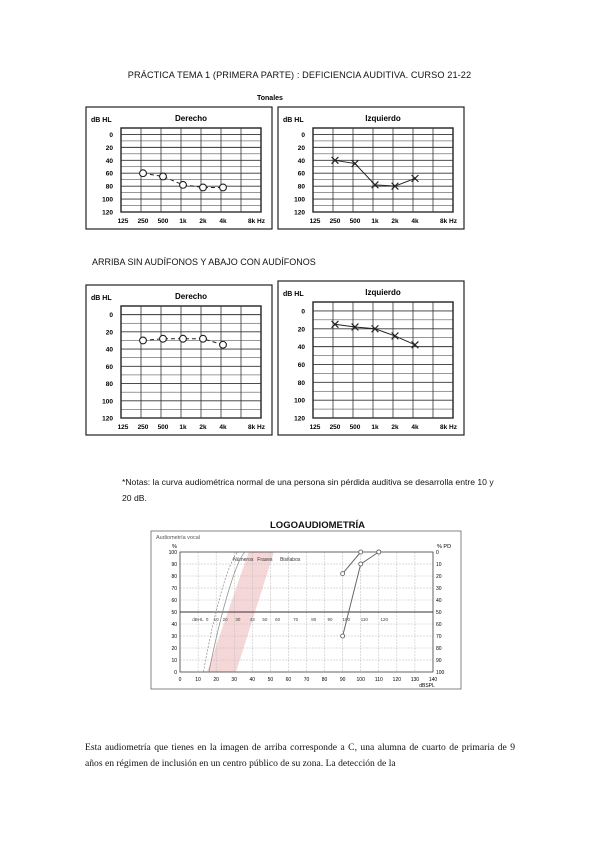 The width and height of the screenshot is (599, 848). I want to click on y-left-tick: 70, so click(174, 589).